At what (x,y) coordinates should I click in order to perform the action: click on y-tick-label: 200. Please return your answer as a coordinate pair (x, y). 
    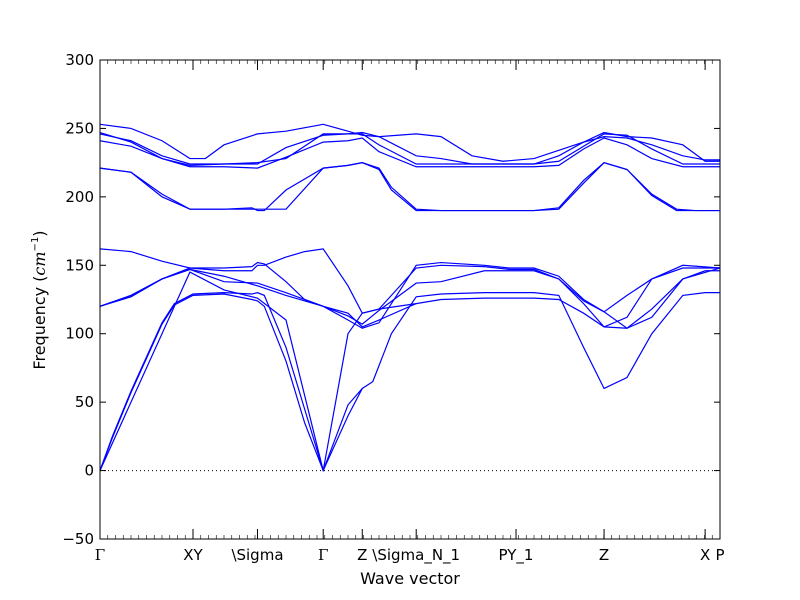
    Looking at the image, I should click on (79, 197).